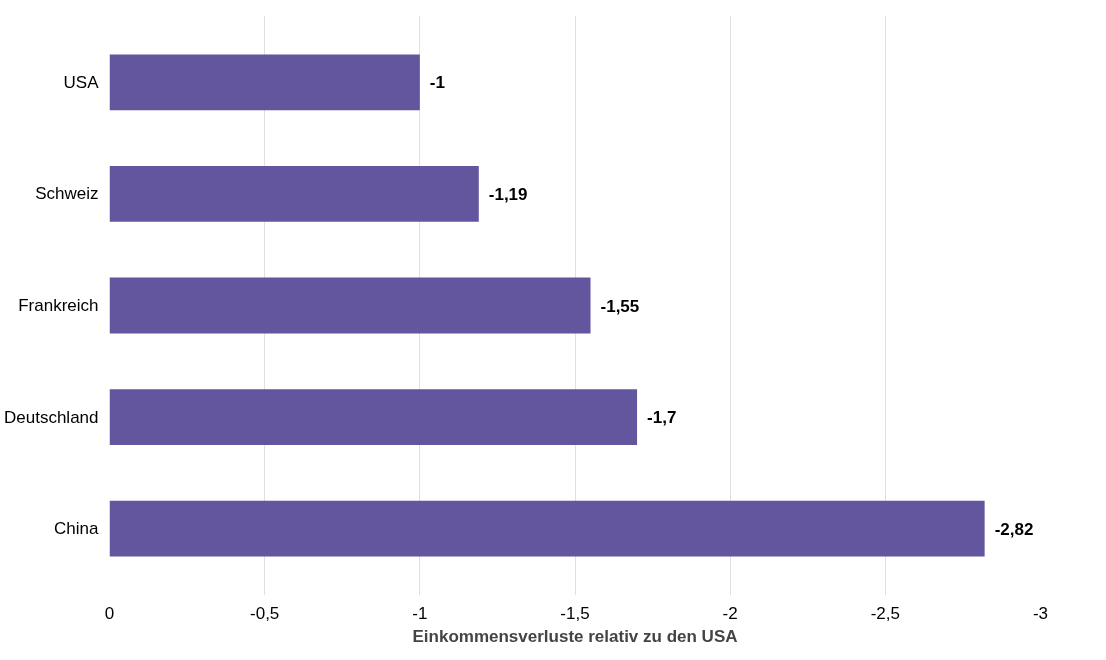 The height and width of the screenshot is (660, 1106). What do you see at coordinates (67, 194) in the screenshot?
I see `y-tick-label: Schweiz` at bounding box center [67, 194].